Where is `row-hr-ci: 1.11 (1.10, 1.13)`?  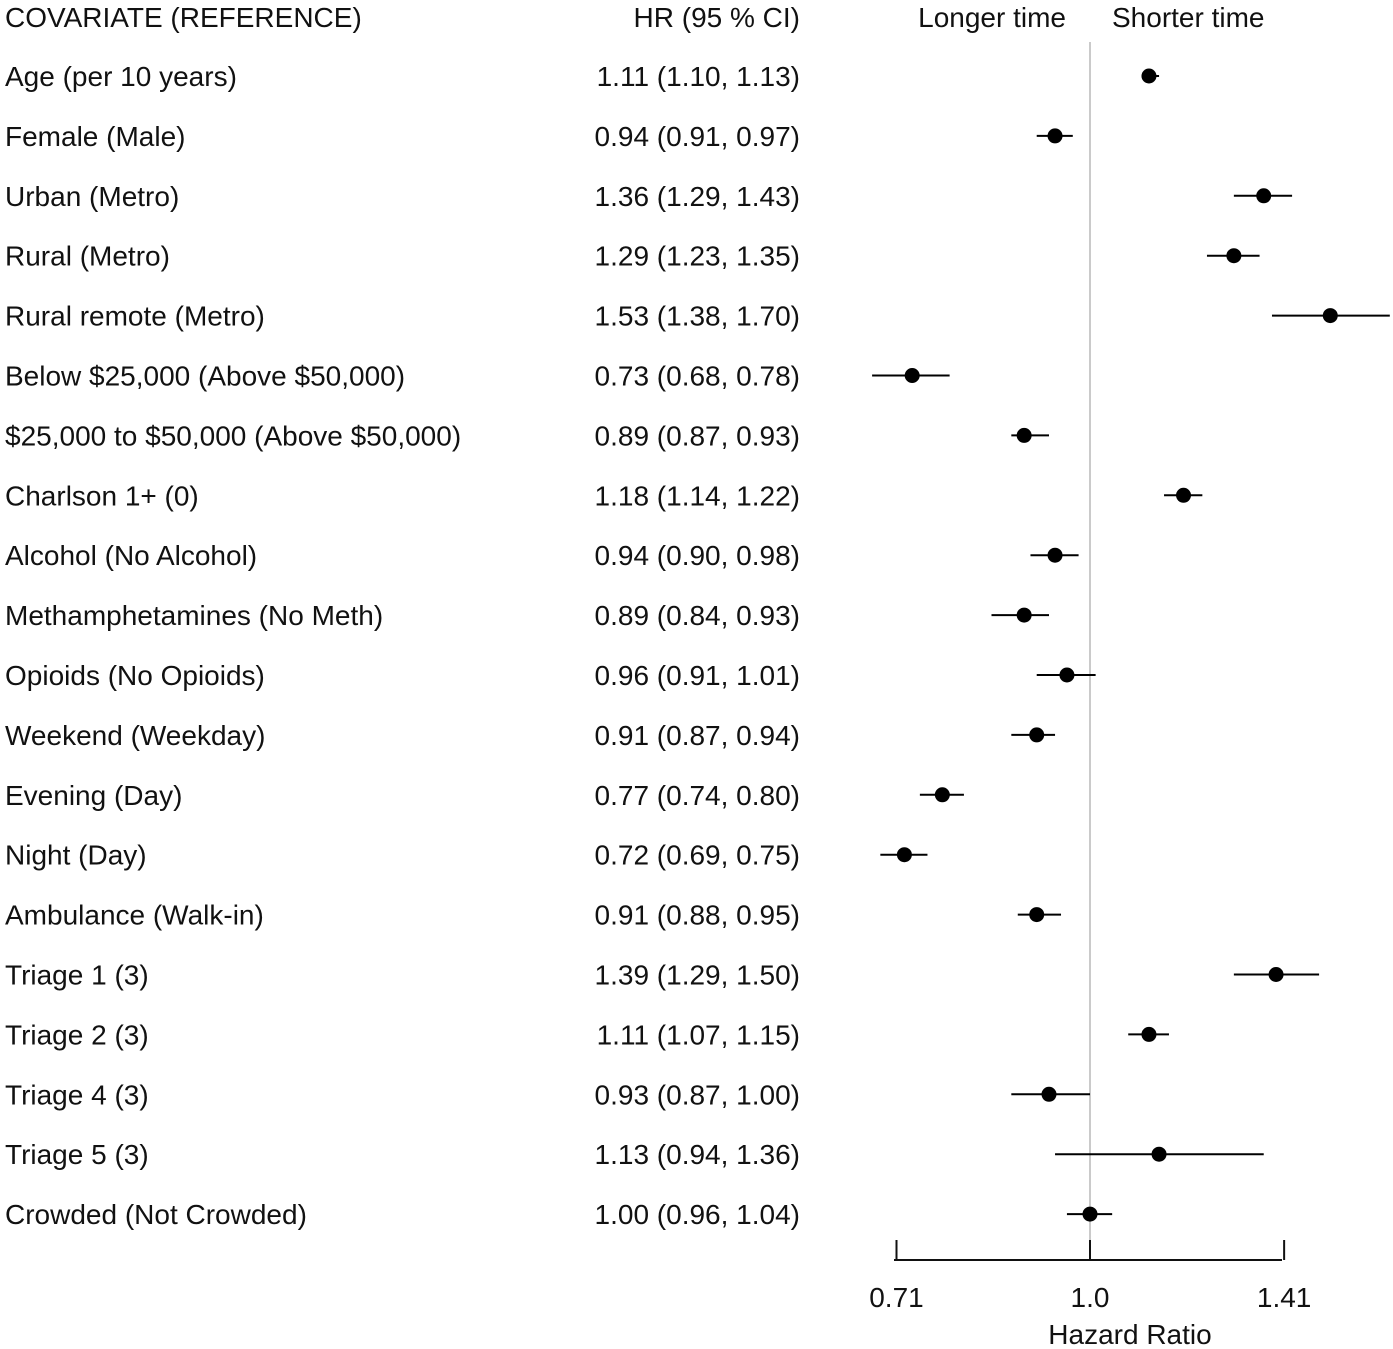 row-hr-ci: 1.11 (1.10, 1.13) is located at coordinates (698, 76).